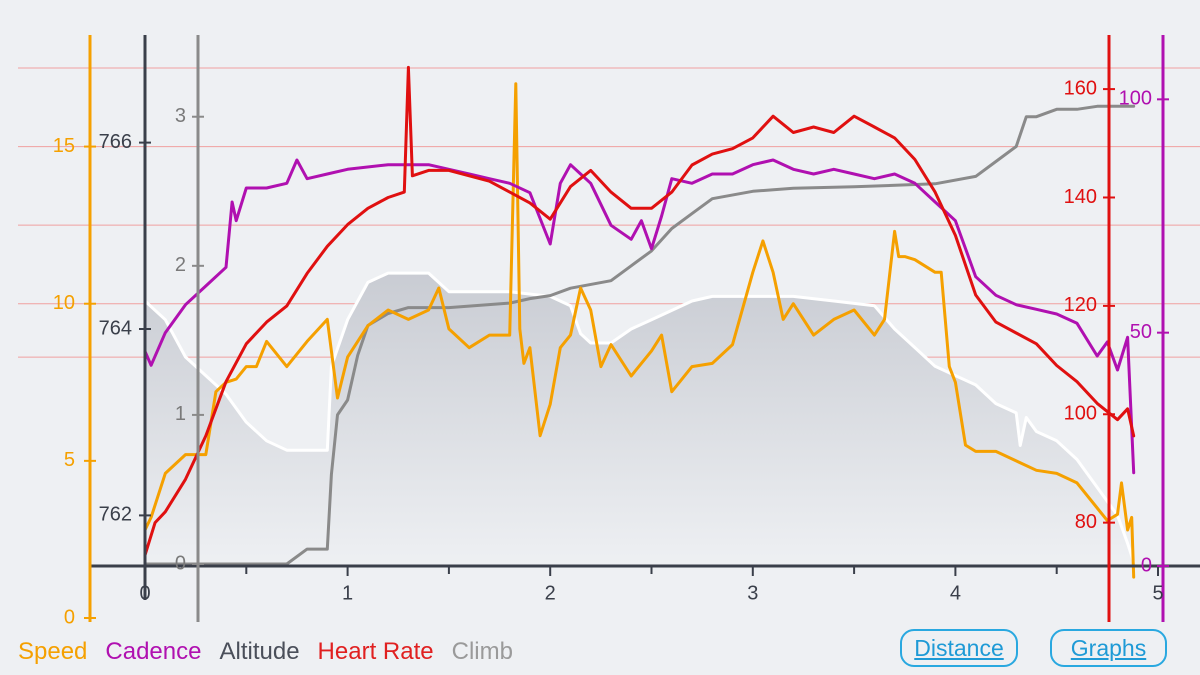  Describe the element at coordinates (550, 593) in the screenshot. I see `x-tick-label-2: 2` at that location.